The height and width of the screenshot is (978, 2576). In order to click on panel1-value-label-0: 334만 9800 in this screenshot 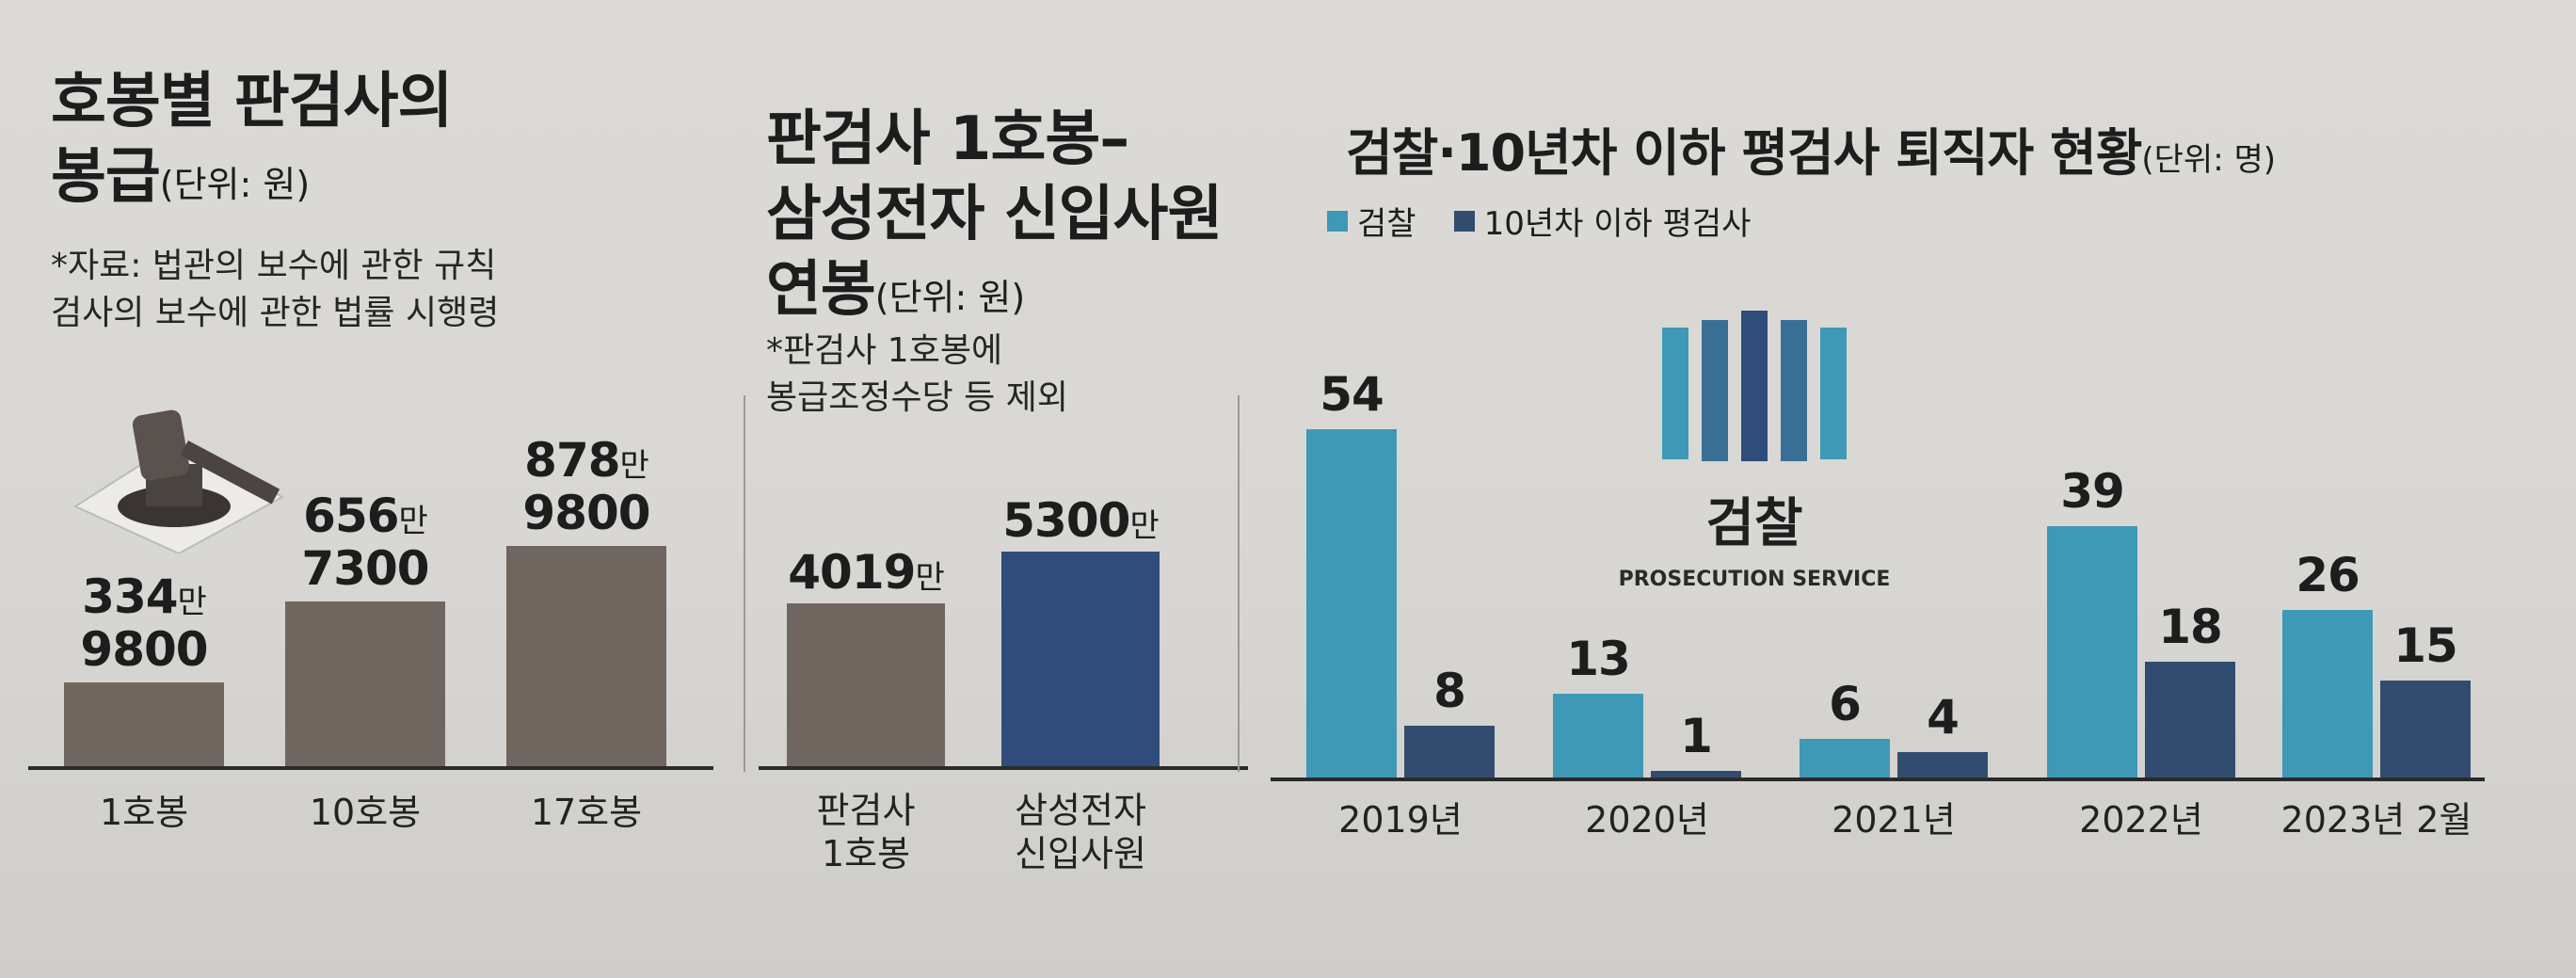, I will do `click(144, 623)`.